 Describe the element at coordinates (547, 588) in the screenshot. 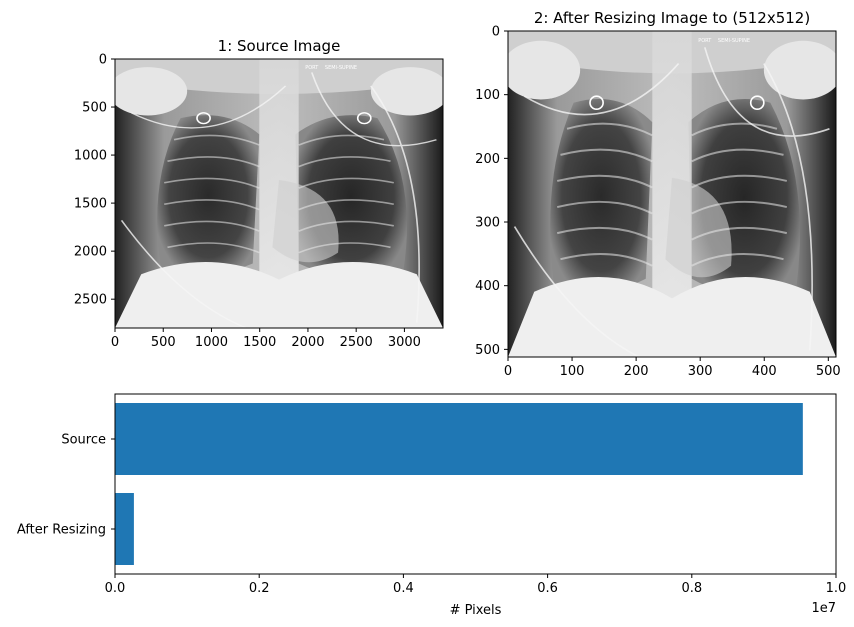

I see `bar-chart-x-tick-label: 0.6` at that location.